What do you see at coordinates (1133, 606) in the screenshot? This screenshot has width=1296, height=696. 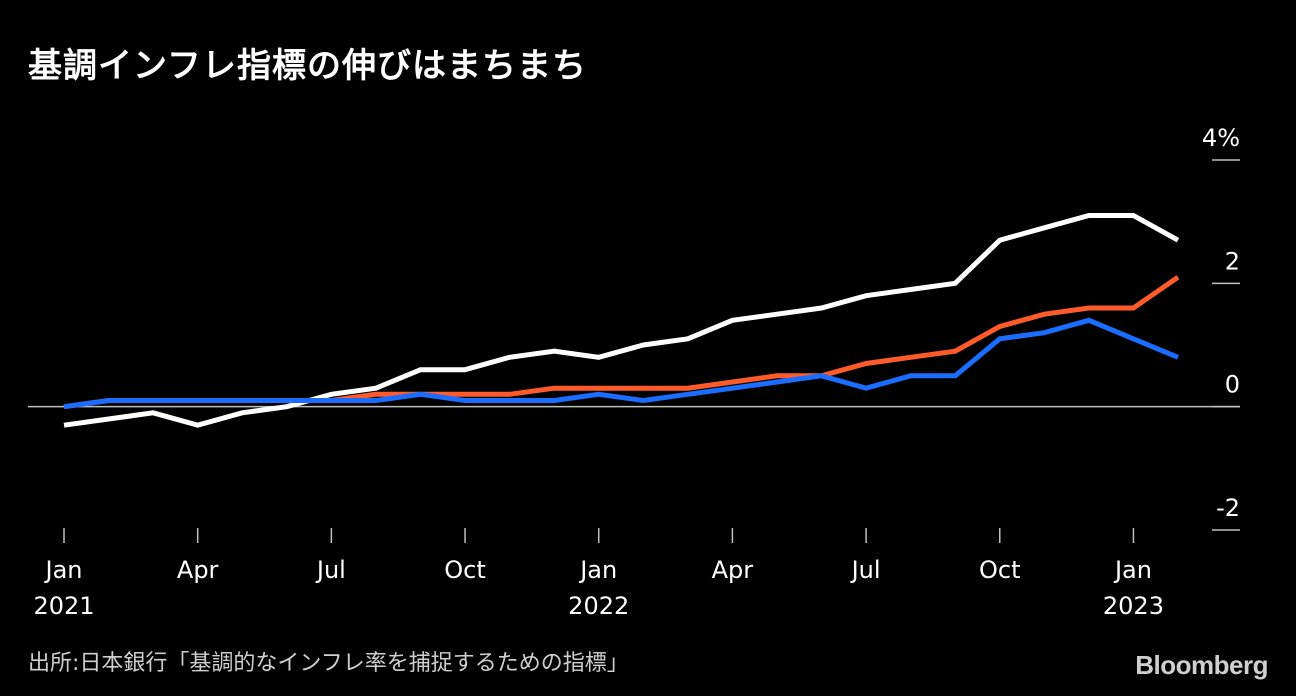 I see `x-tick-year-label: 2023` at bounding box center [1133, 606].